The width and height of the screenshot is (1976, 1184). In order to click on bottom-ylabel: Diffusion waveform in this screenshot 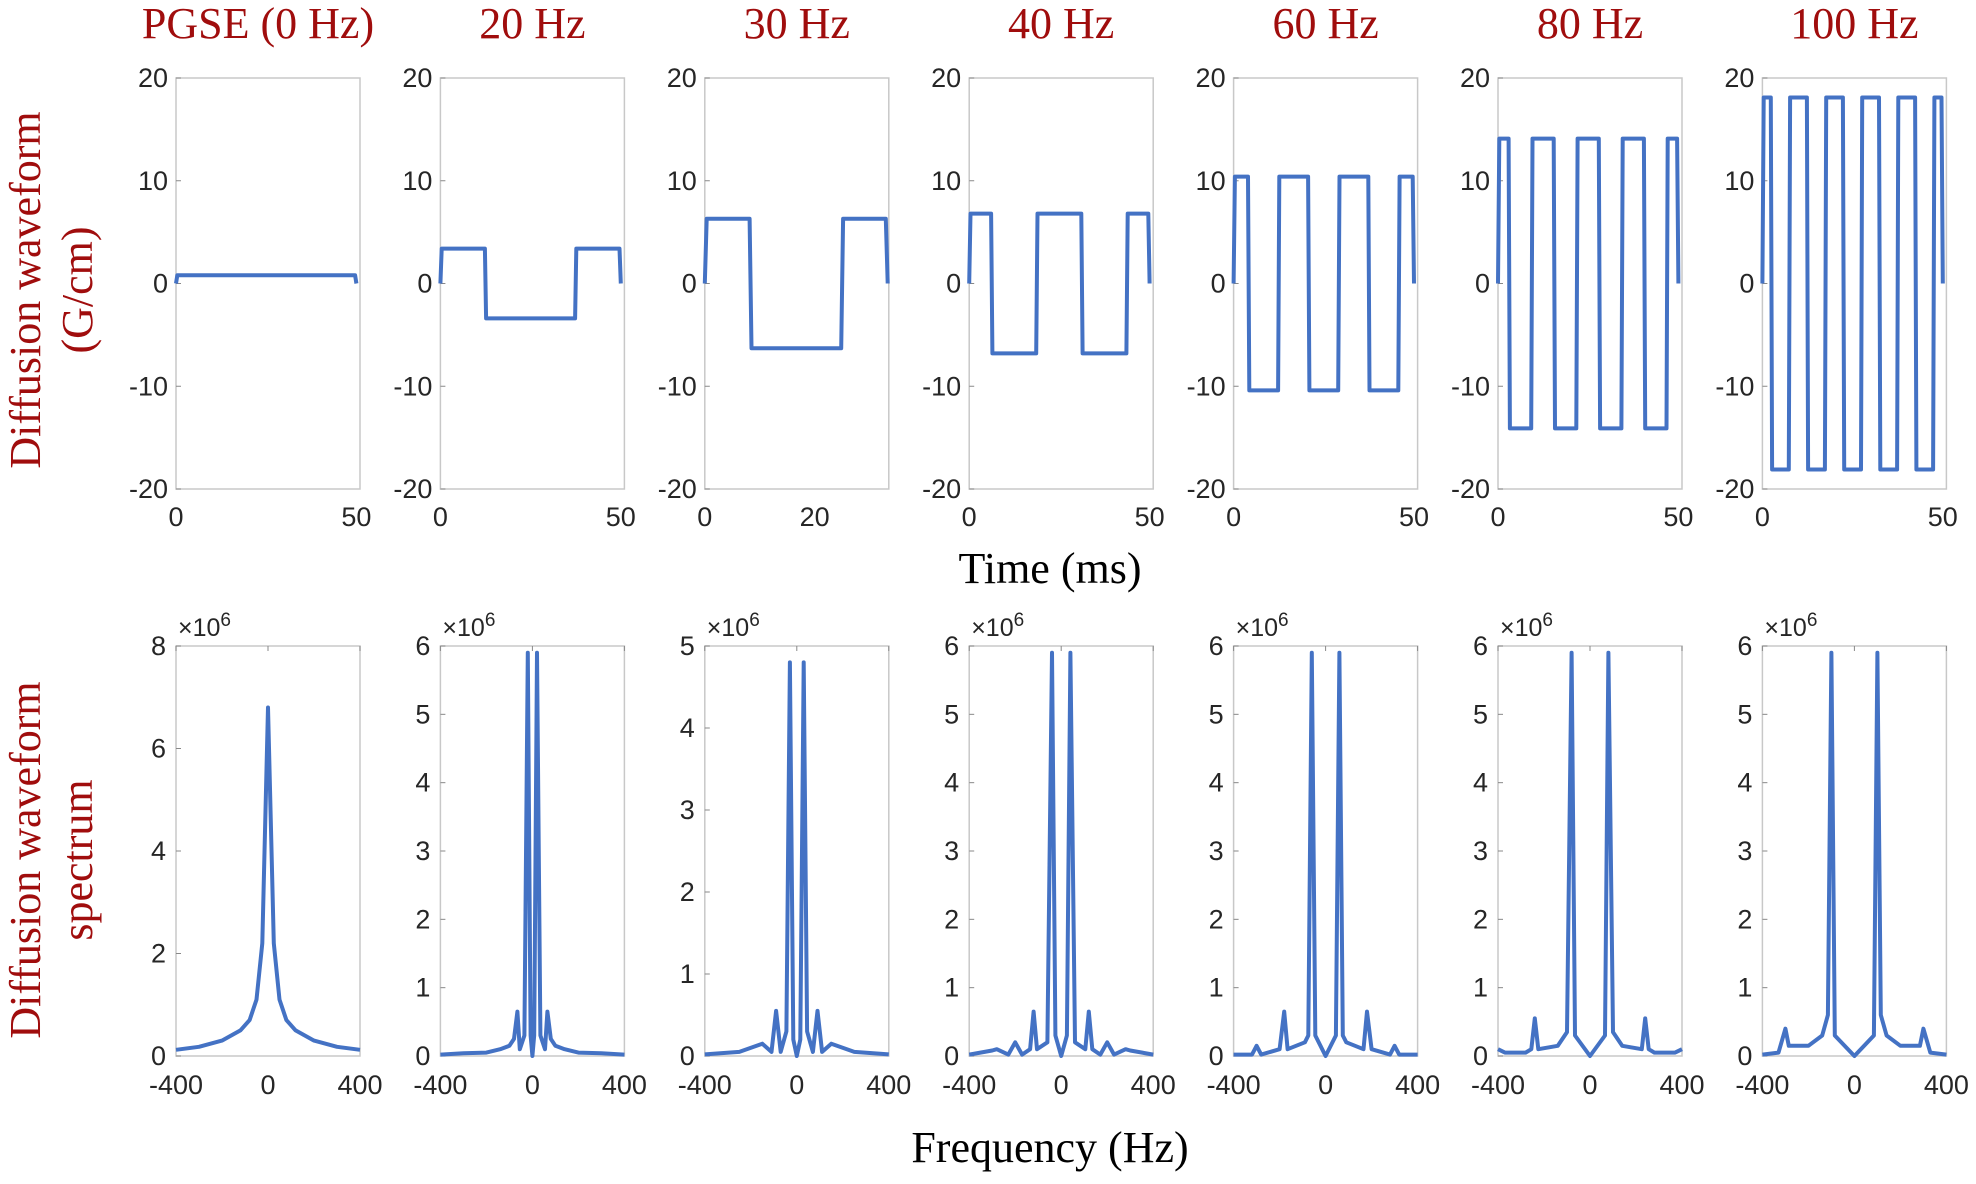, I will do `click(25, 859)`.